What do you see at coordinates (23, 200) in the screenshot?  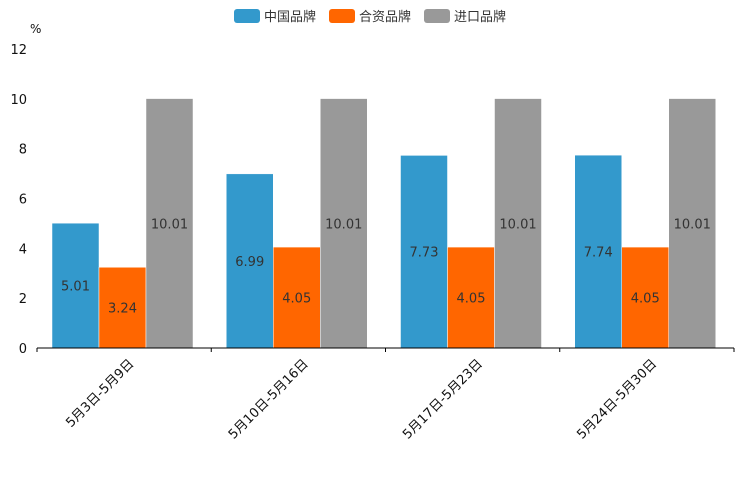 I see `y-tick-label: 6` at bounding box center [23, 200].